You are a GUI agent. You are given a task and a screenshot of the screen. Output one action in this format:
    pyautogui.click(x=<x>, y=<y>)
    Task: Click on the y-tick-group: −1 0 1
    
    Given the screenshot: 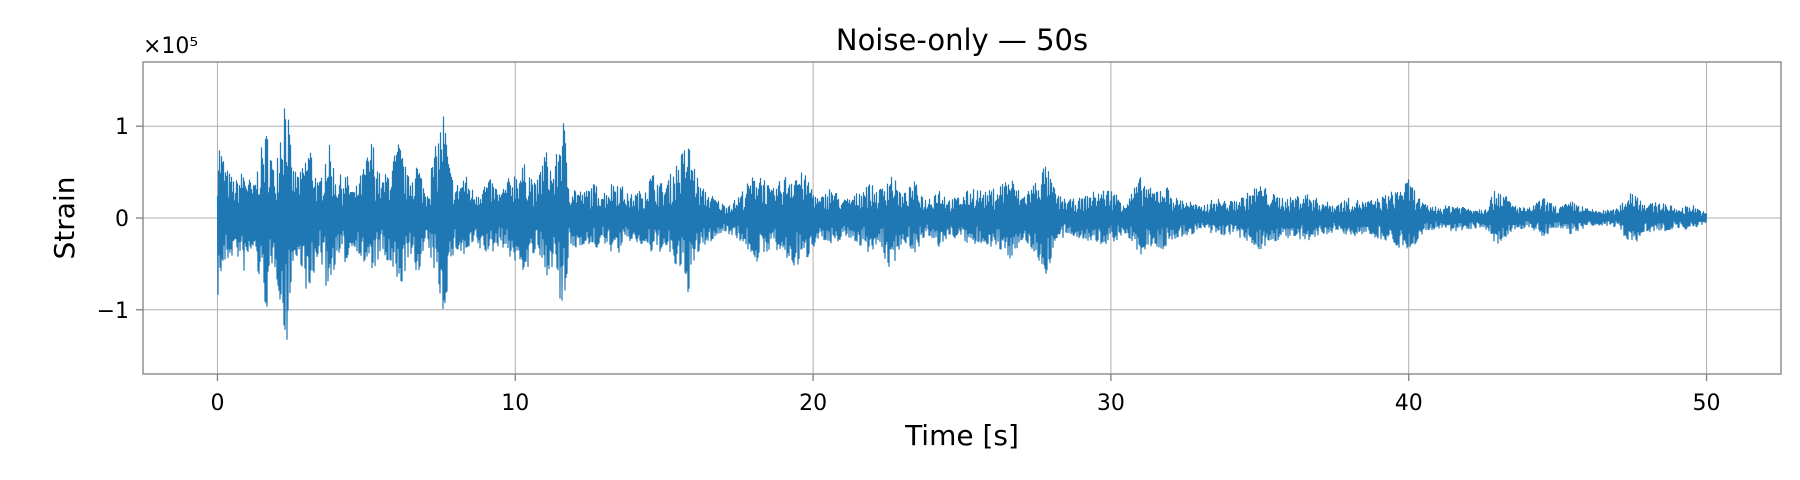 What is the action you would take?
    pyautogui.click(x=120, y=219)
    